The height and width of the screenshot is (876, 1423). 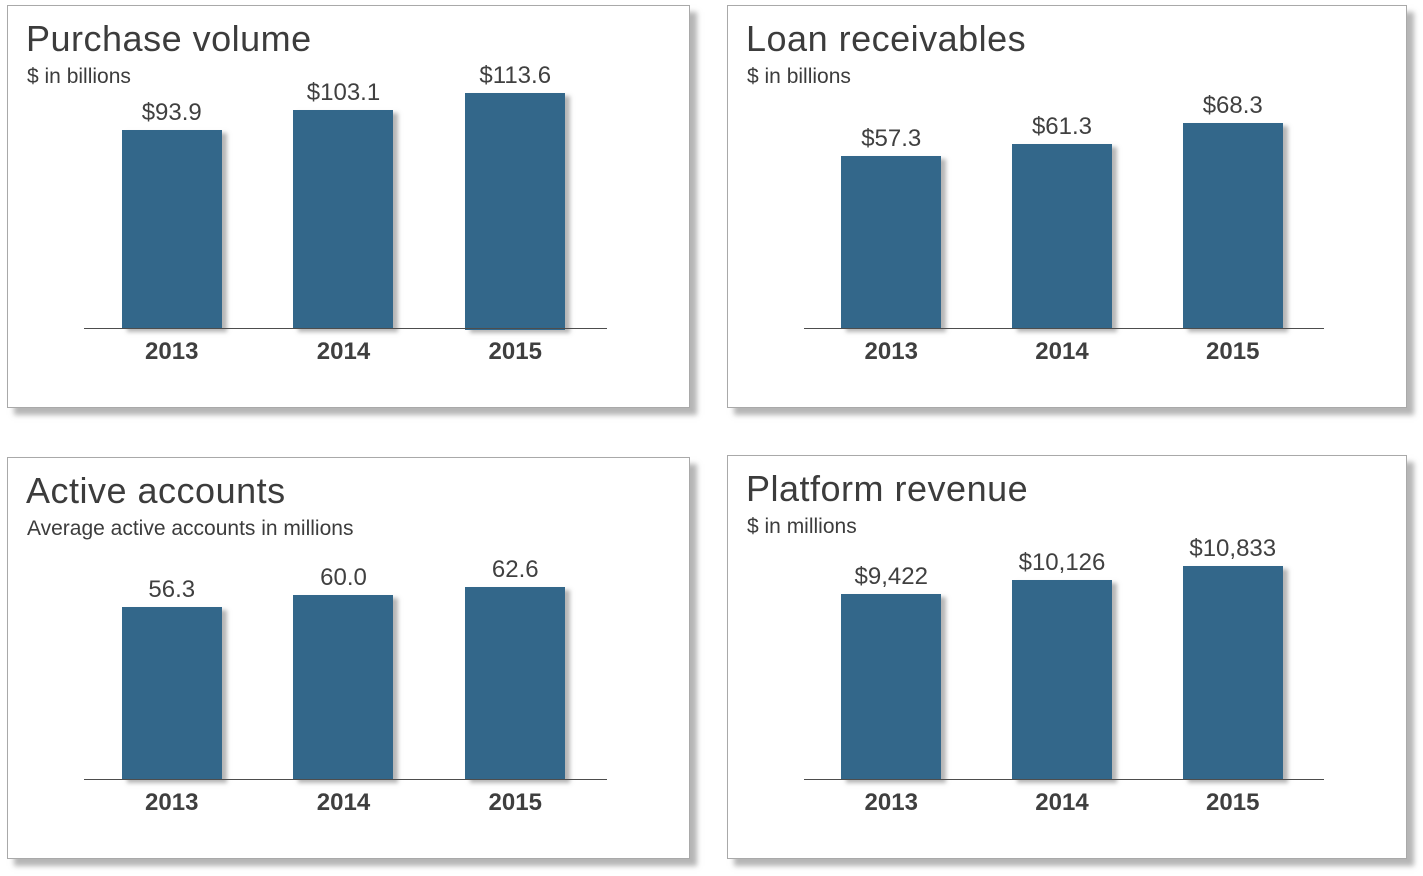 I want to click on bar-group-2014: $61.3 2014, so click(x=1062, y=218).